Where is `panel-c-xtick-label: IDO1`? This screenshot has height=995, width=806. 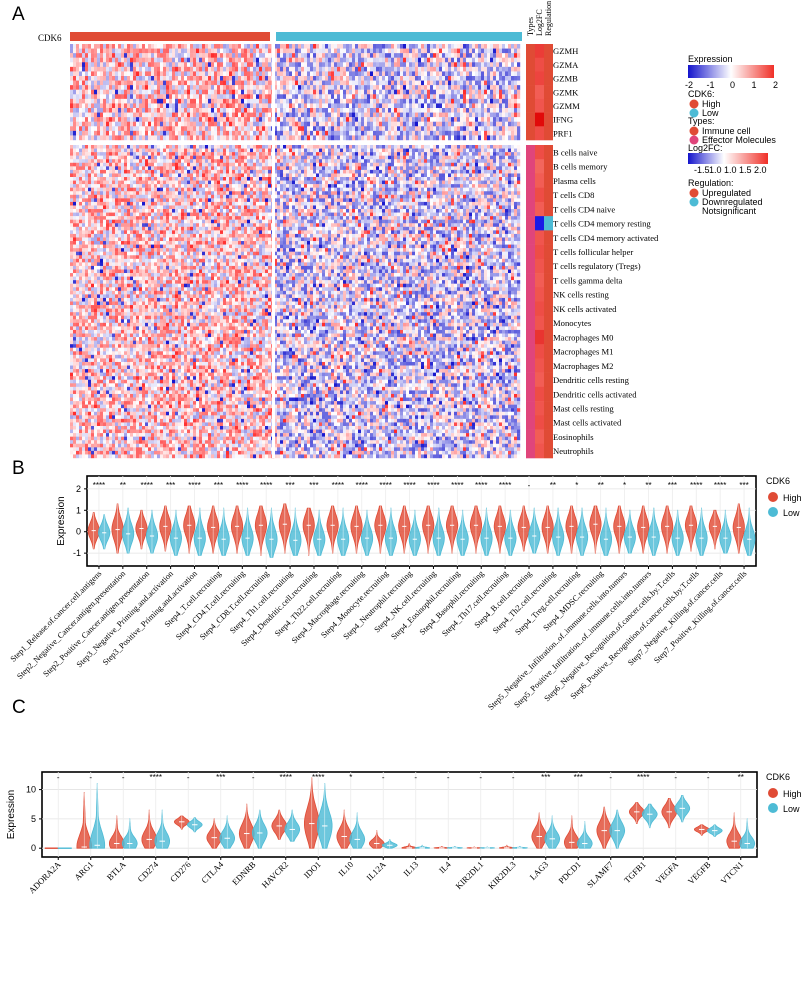 panel-c-xtick-label: IDO1 is located at coordinates (312, 869).